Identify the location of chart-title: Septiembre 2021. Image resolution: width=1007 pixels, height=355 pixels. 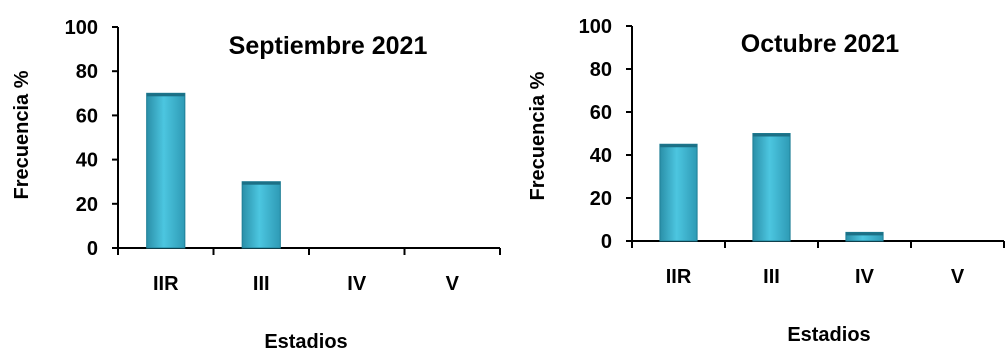
(328, 46).